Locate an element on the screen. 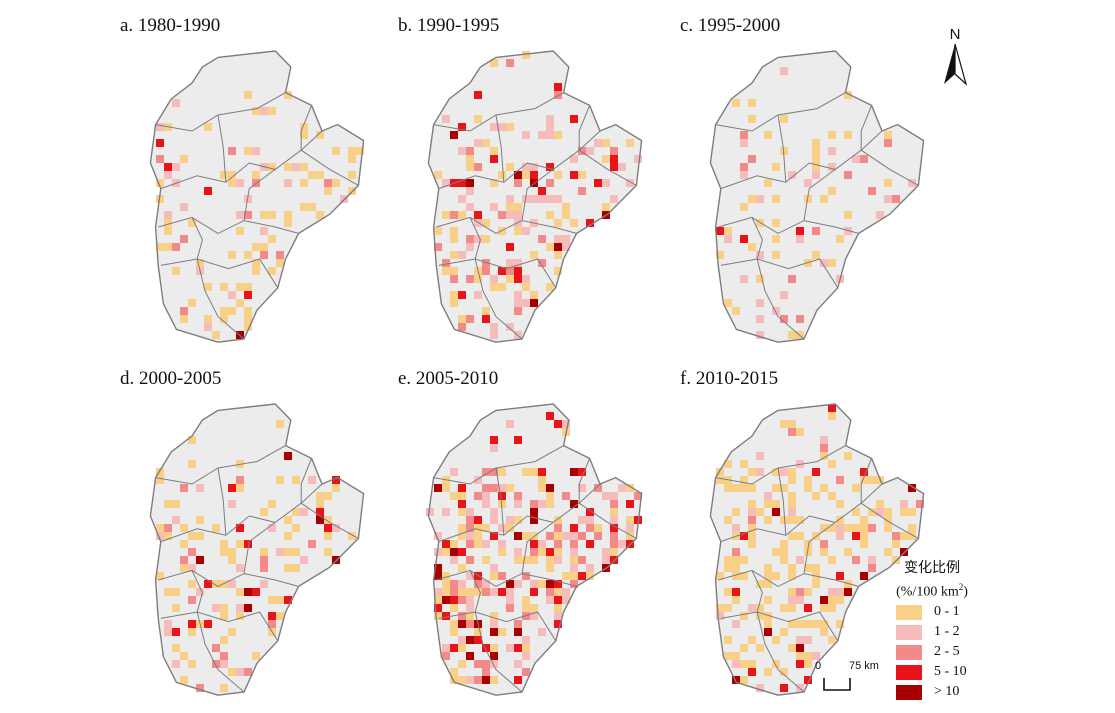 The width and height of the screenshot is (1115, 713). map-svg is located at coordinates (535, 196).